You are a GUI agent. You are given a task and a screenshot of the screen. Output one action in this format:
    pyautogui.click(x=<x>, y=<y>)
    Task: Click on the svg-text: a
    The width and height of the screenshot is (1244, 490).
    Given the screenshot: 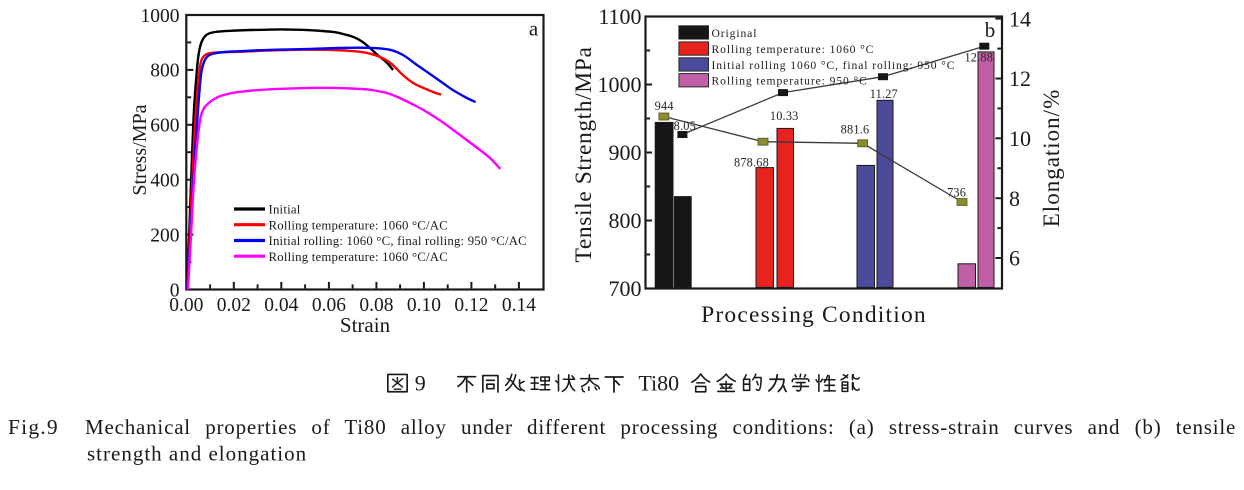 What is the action you would take?
    pyautogui.click(x=534, y=29)
    